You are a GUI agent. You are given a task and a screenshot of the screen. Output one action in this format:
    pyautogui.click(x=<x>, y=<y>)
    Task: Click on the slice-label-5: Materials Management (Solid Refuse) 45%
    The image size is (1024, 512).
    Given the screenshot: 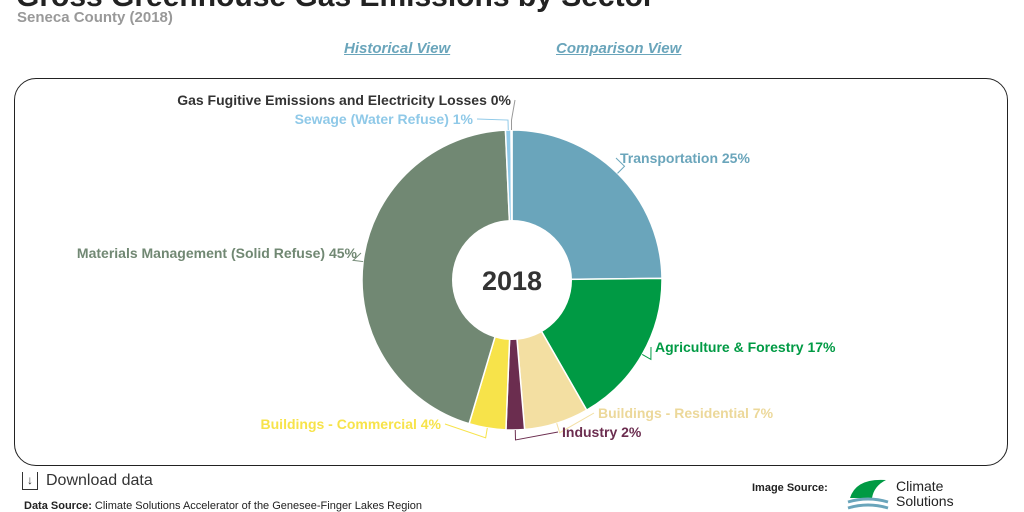 What is the action you would take?
    pyautogui.click(x=217, y=253)
    